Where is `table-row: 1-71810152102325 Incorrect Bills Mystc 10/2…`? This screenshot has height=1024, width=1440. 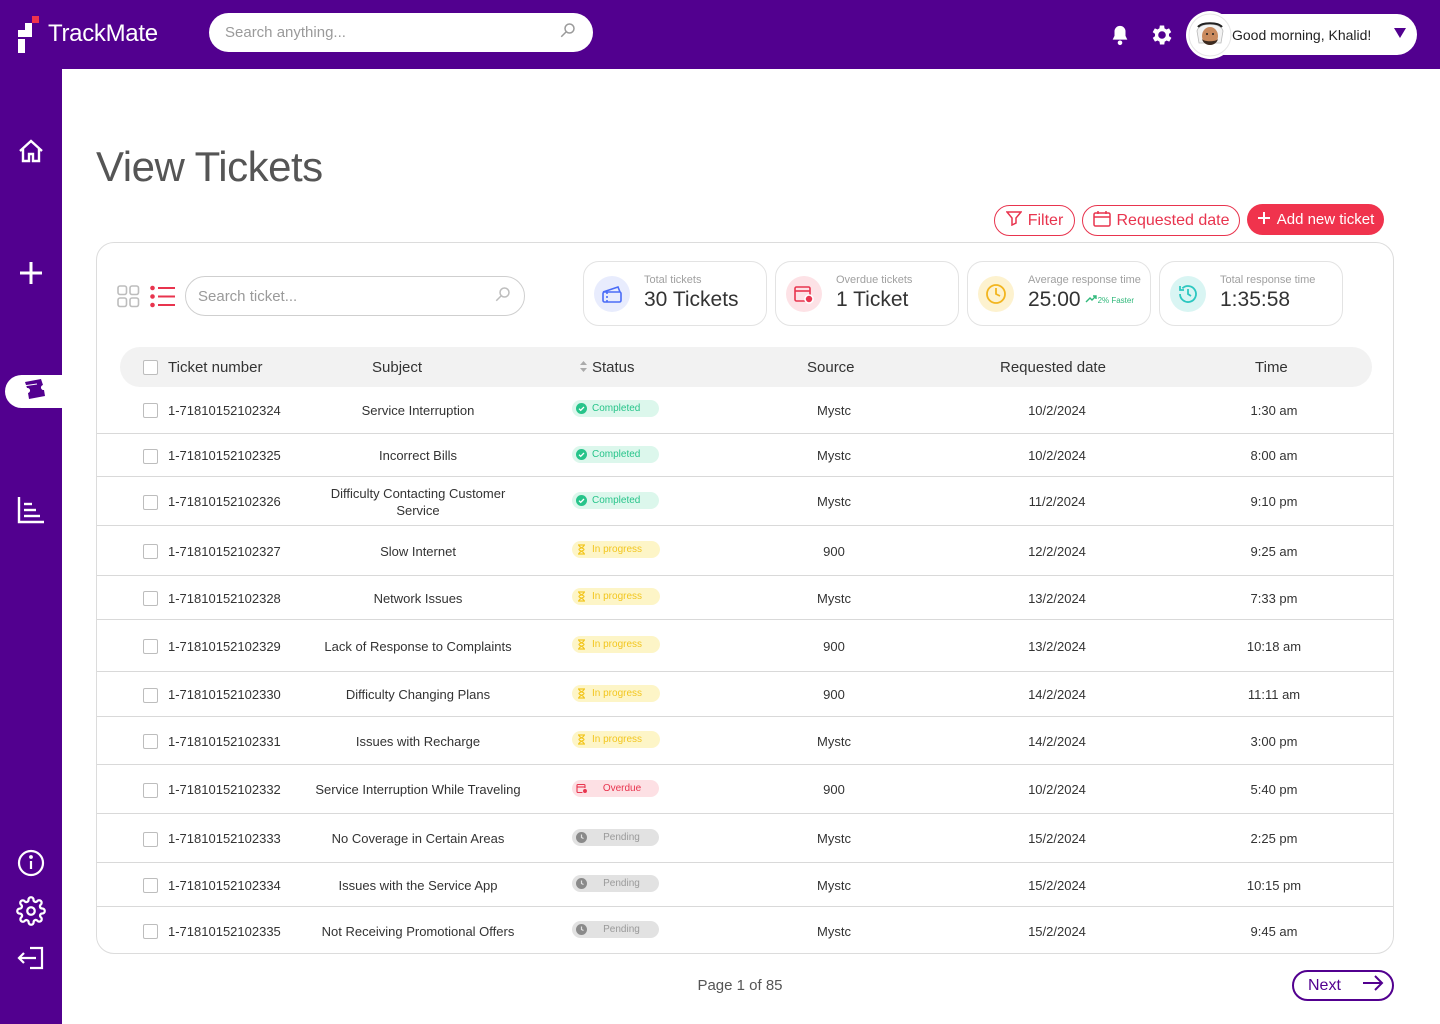
table-row: 1-71810152102325 Incorrect Bills Mystc 10/2… is located at coordinates (745, 454).